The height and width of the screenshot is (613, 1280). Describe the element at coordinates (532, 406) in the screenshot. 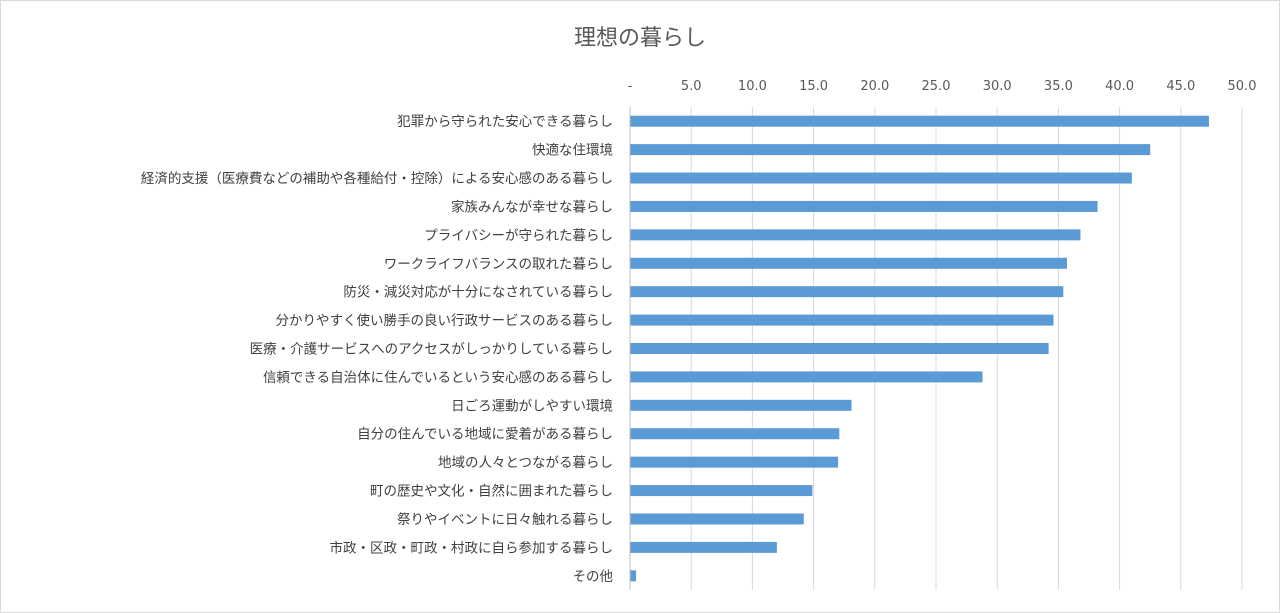

I see `category-label: 日ごろ運動がしやすい環境` at that location.